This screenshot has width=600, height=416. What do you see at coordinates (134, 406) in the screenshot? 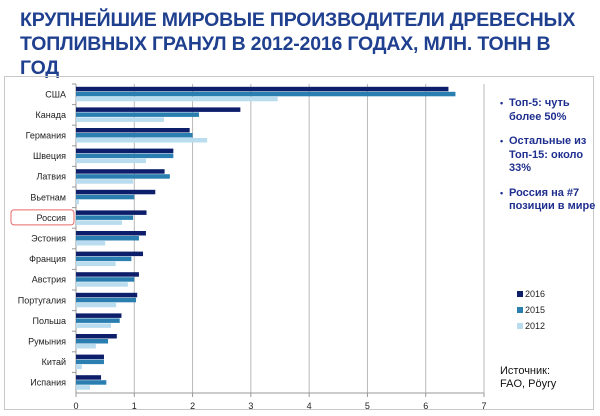
I see `x-tick-label: 1` at bounding box center [134, 406].